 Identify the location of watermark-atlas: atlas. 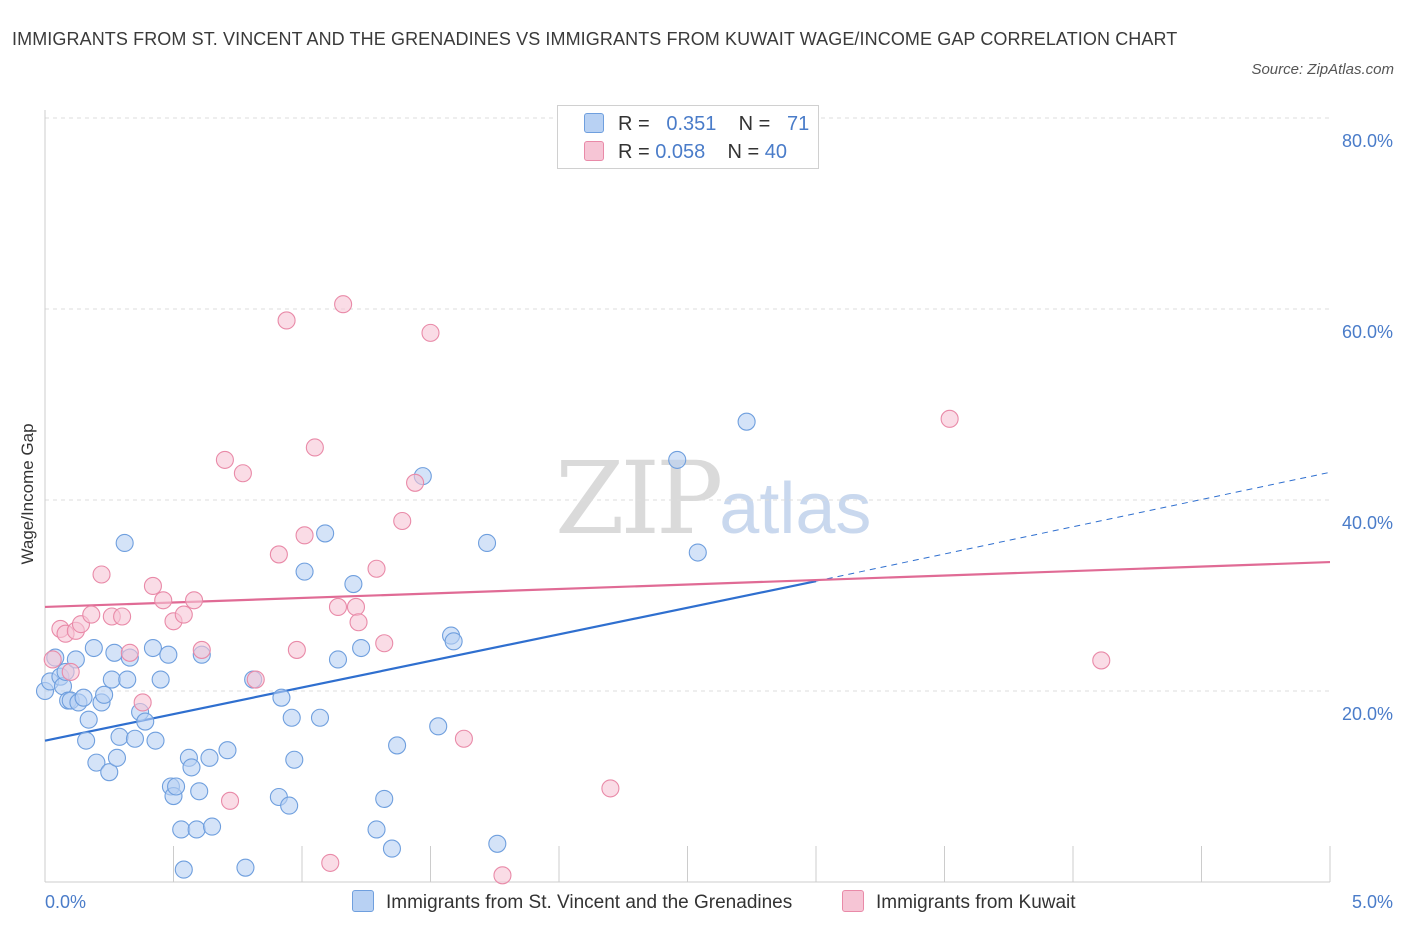
(795, 509).